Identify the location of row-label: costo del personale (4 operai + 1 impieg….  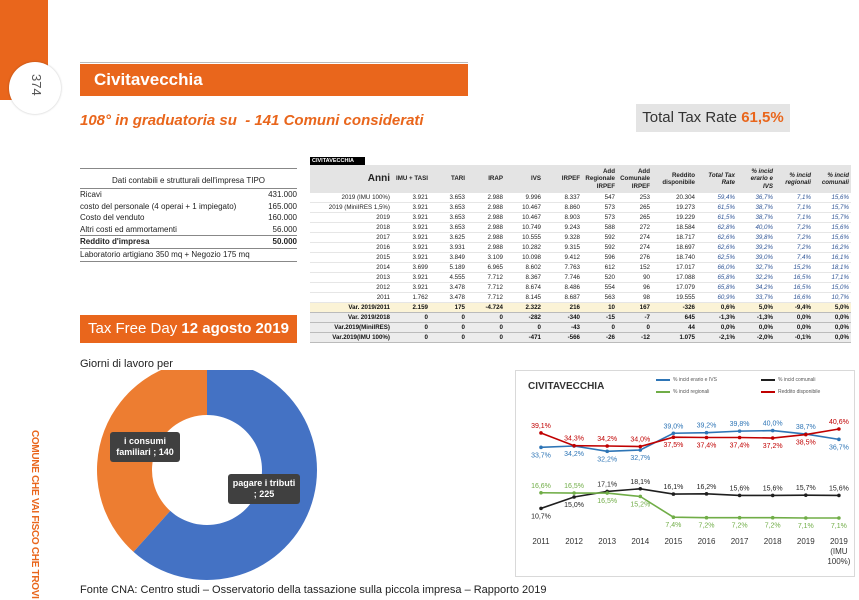
(158, 206).